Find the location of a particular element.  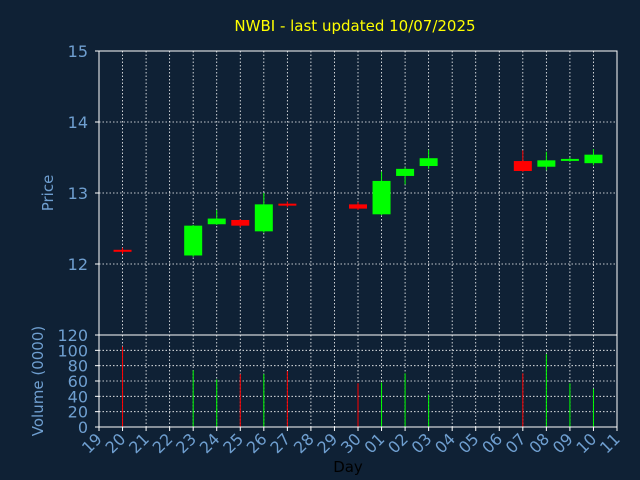

volume-tick-label: 40 is located at coordinates (78, 396).